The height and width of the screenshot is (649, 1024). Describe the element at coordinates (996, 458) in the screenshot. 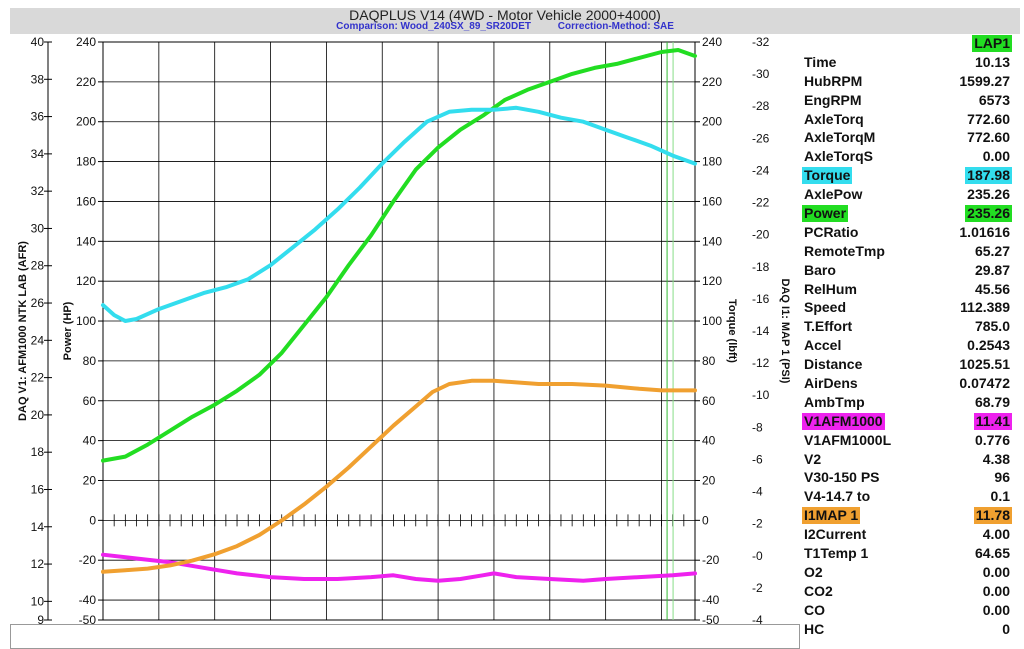

I see `readout-value: 4.38` at that location.